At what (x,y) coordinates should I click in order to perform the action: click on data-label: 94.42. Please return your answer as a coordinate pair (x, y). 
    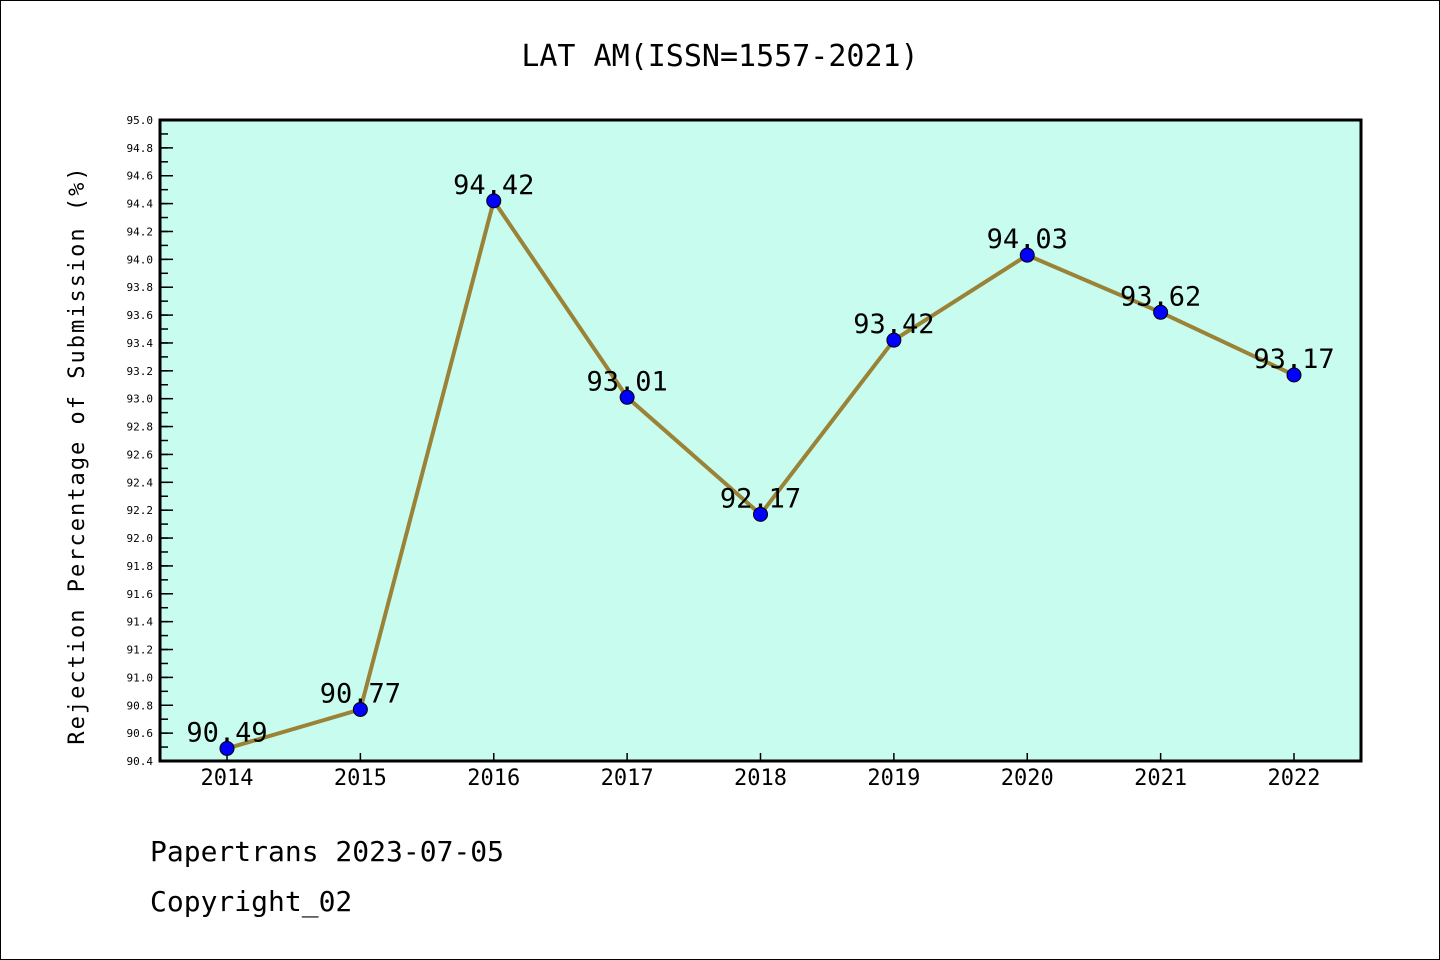
    Looking at the image, I should click on (493, 185).